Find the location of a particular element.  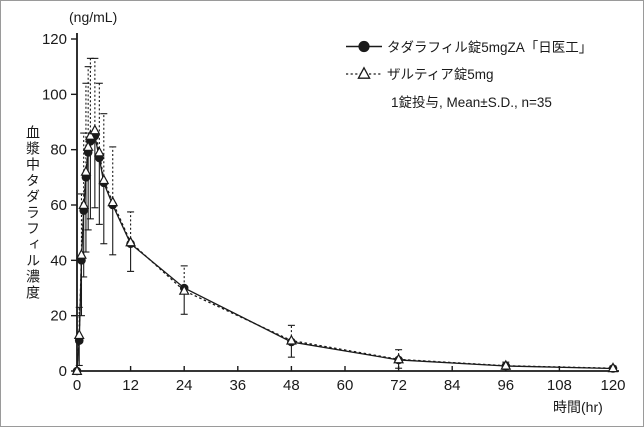

svg-text: 108 is located at coordinates (559, 385).